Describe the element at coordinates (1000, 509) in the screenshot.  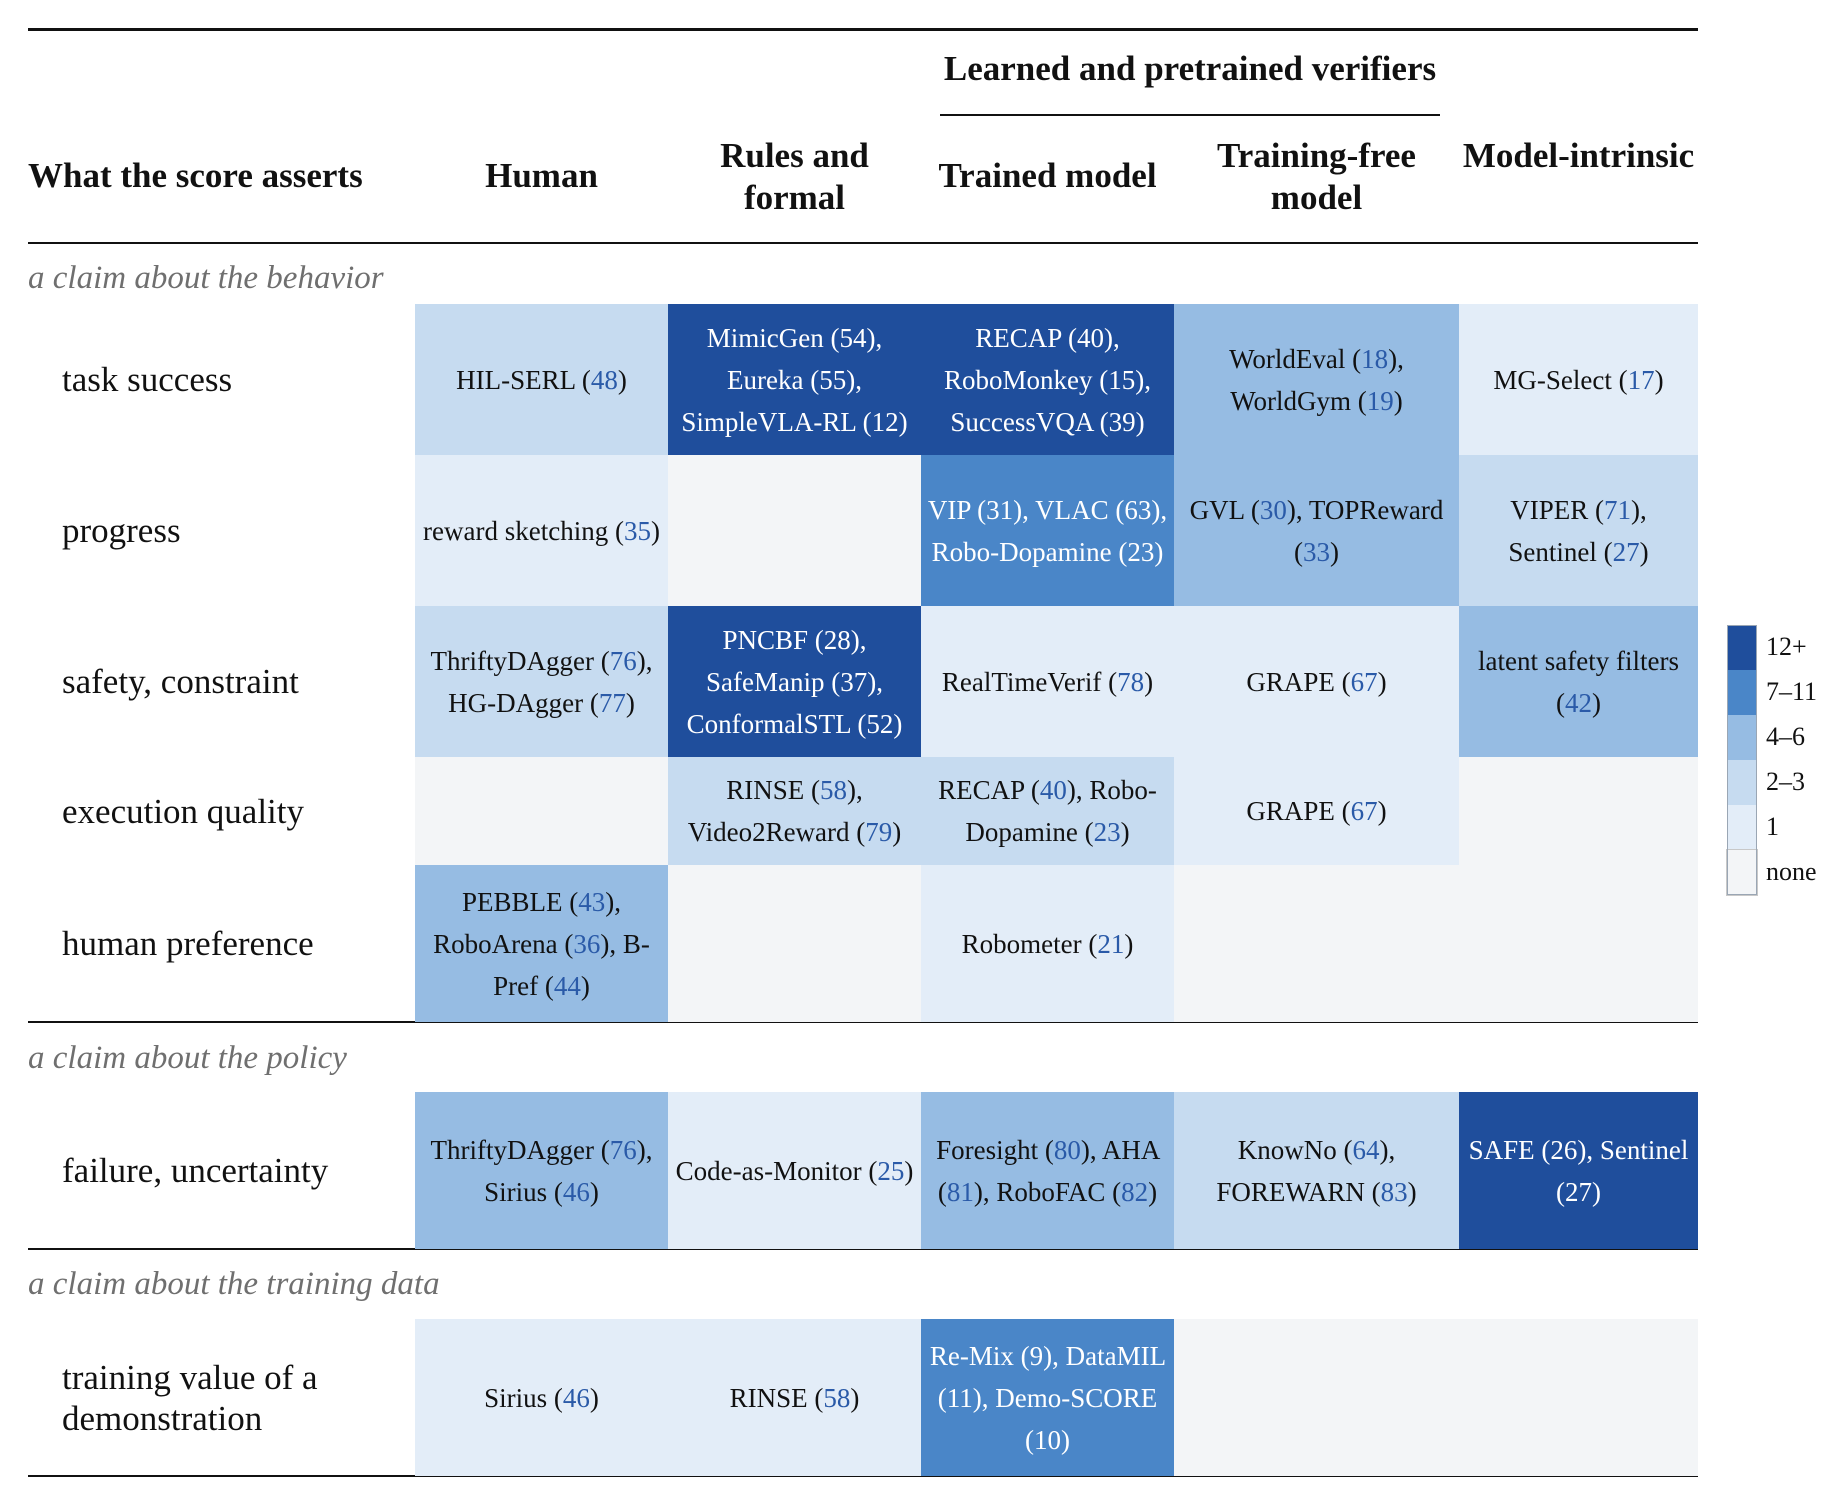
I see `citation-link: 31` at that location.